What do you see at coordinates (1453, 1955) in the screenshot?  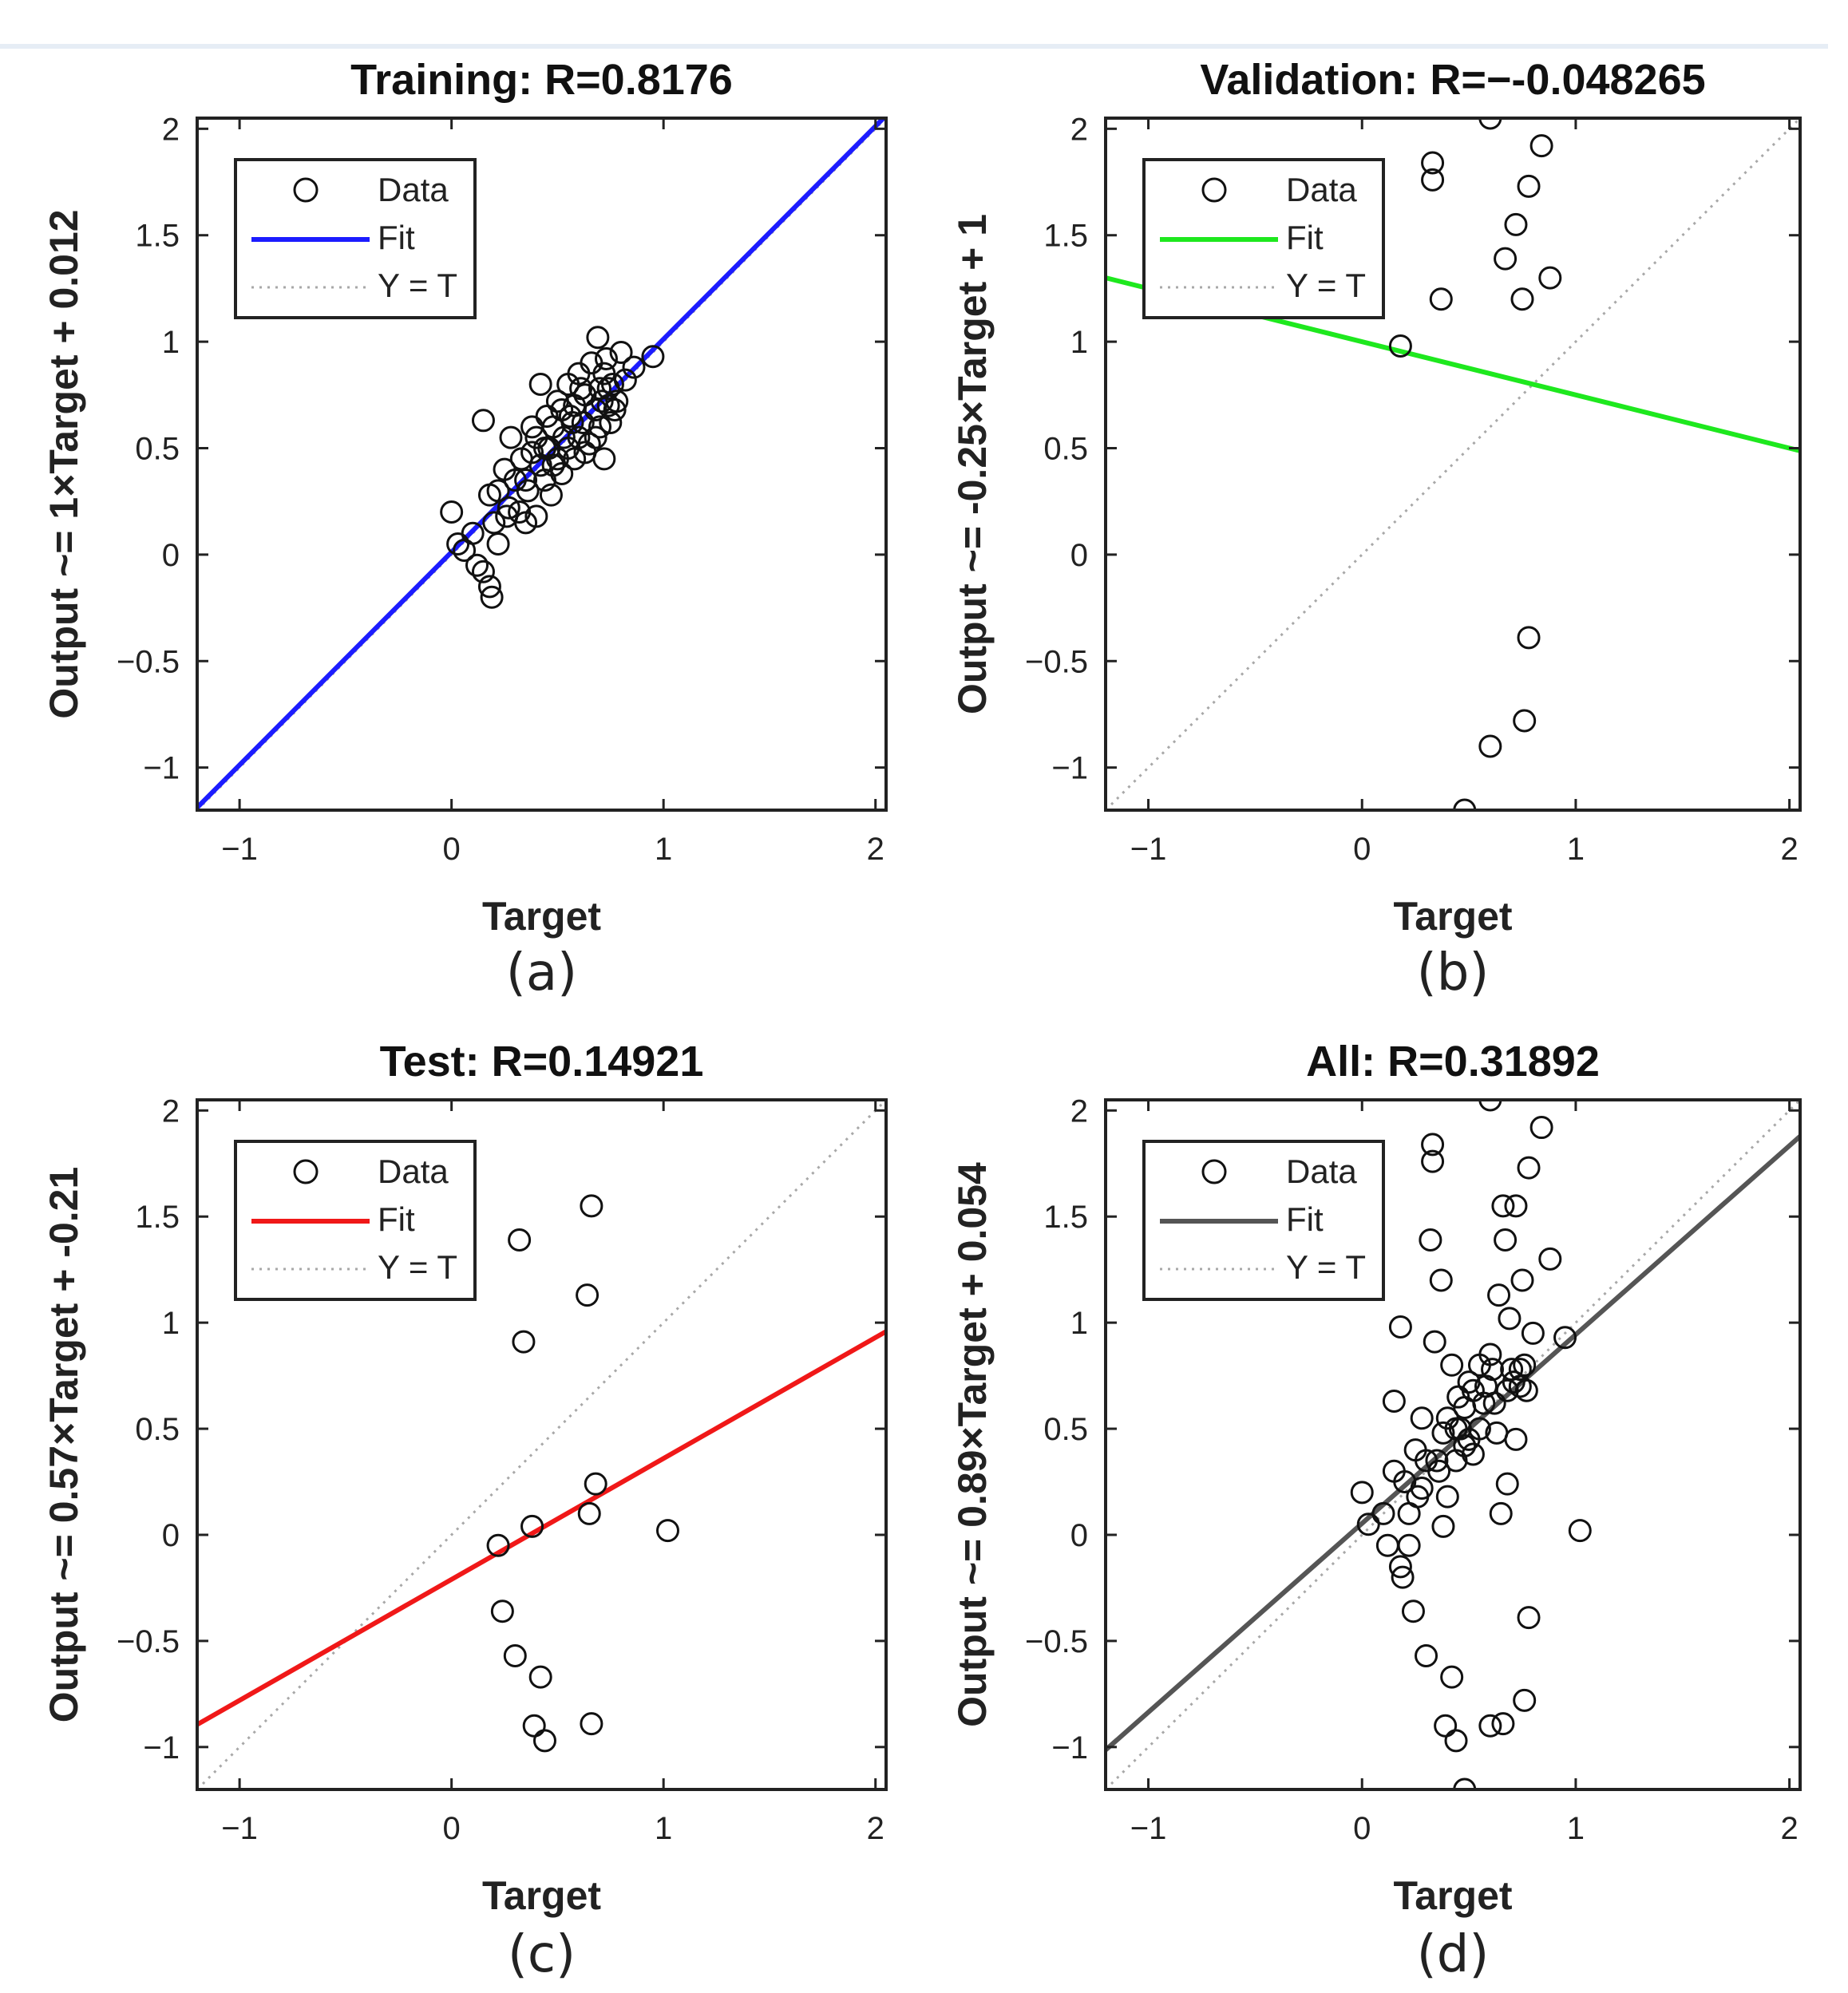 I see `panel-caption: (d)` at bounding box center [1453, 1955].